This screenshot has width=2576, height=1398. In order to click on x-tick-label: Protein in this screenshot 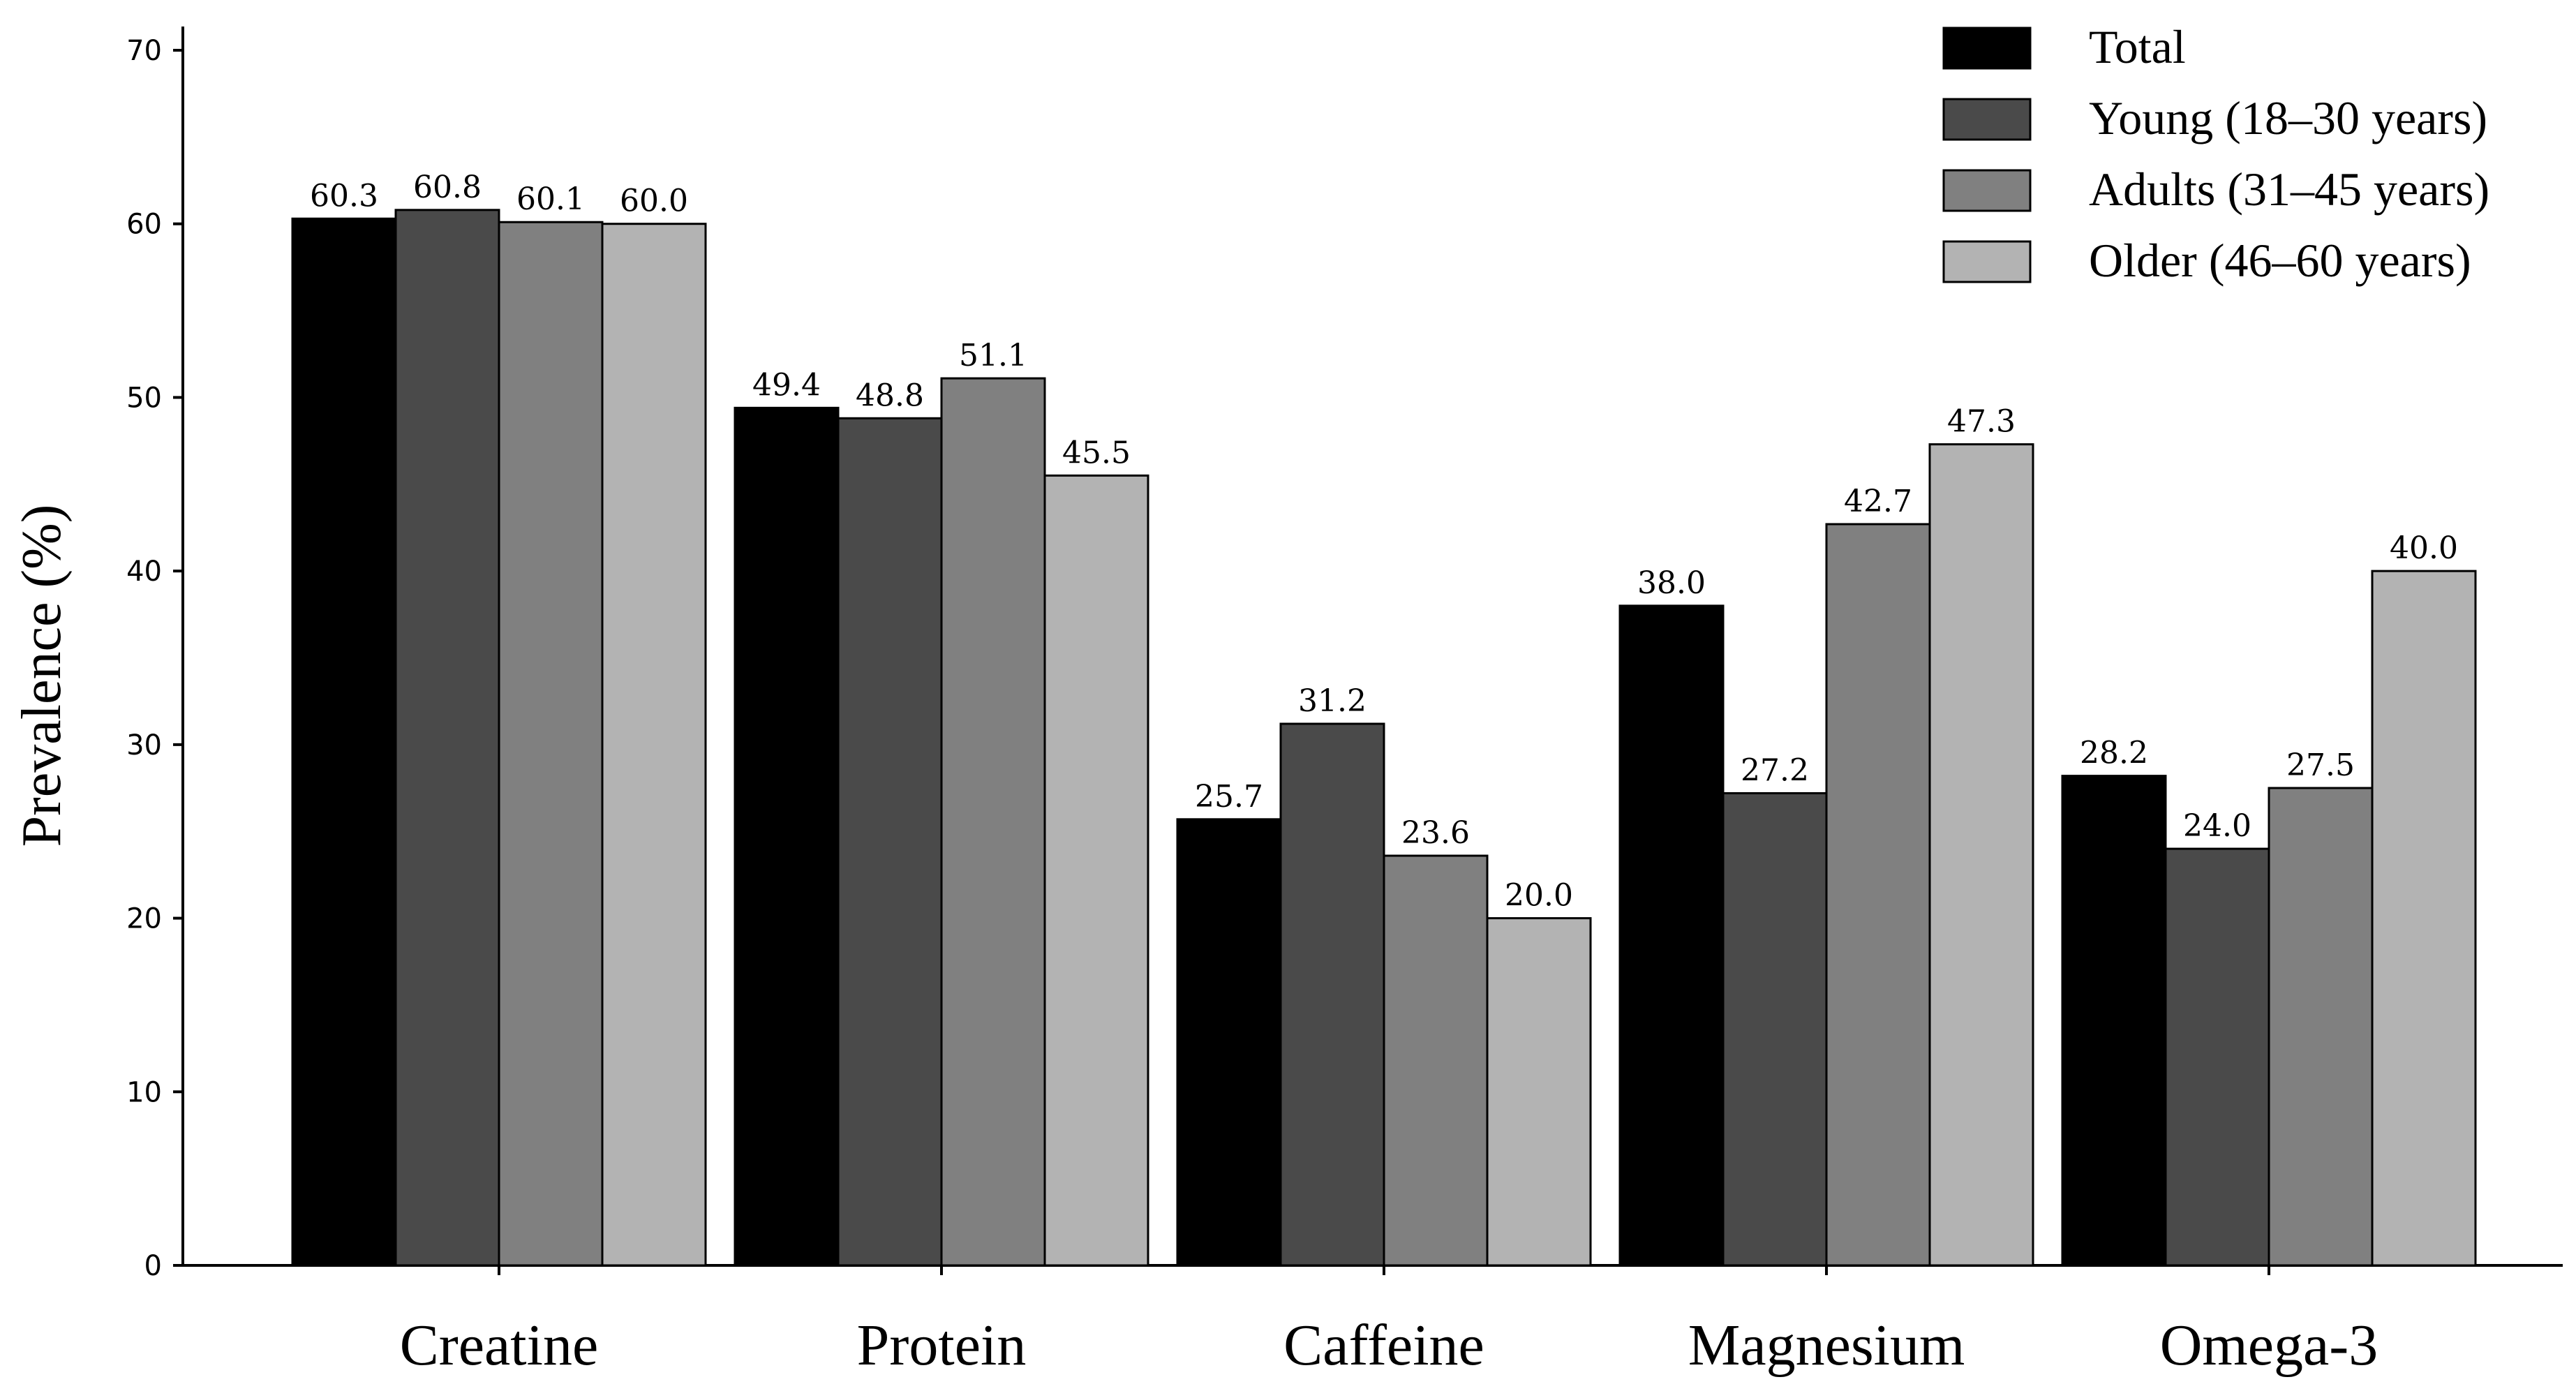, I will do `click(942, 1345)`.